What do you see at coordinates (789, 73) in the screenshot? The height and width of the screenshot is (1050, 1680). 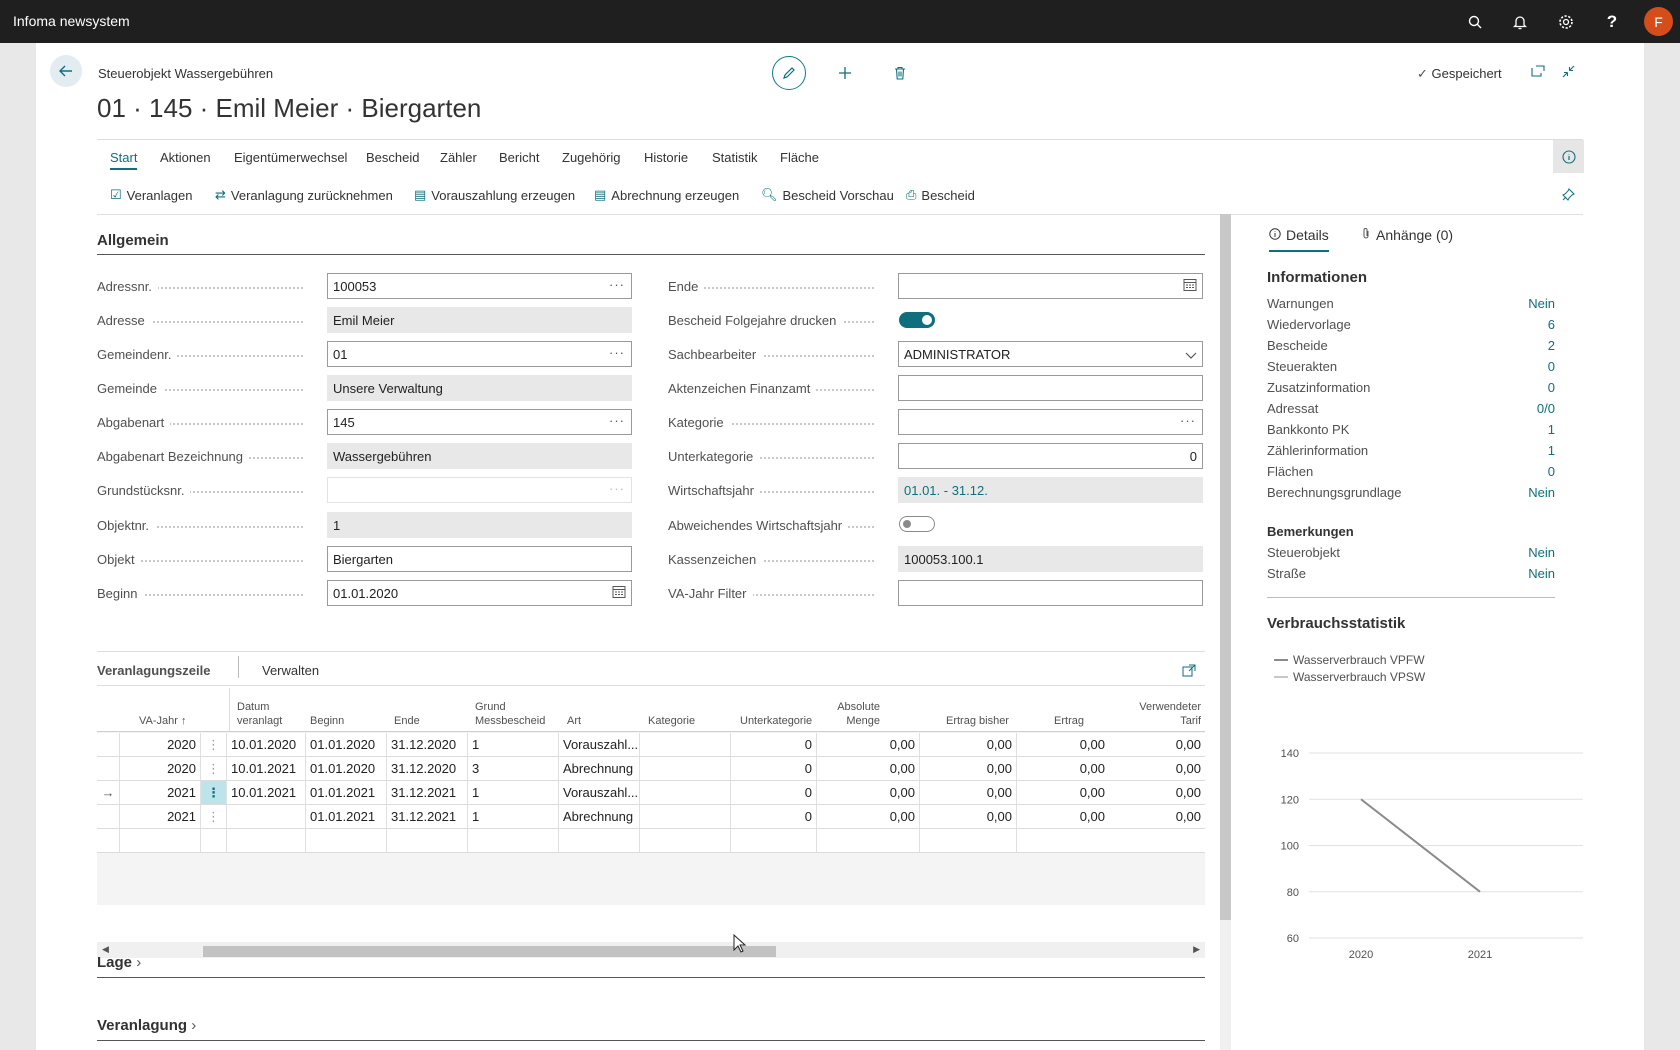 I see `edit-button` at bounding box center [789, 73].